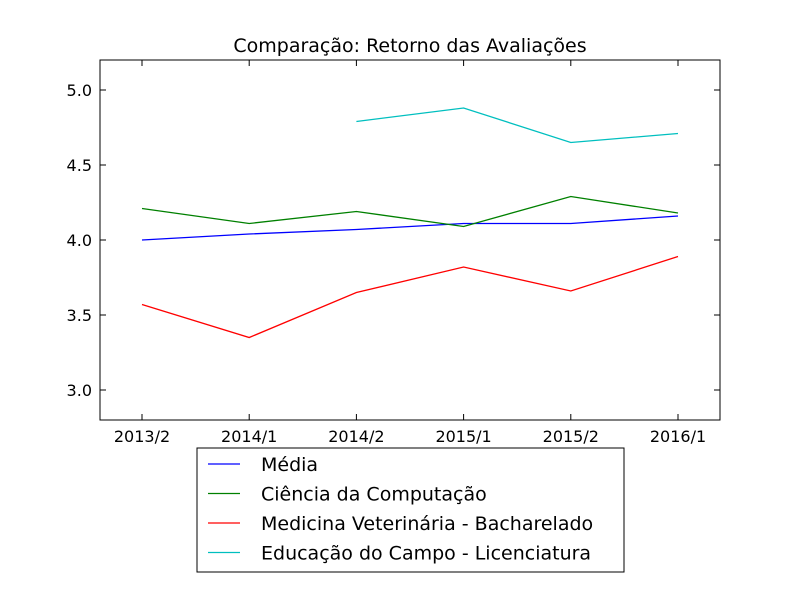 This screenshot has height=600, width=800. What do you see at coordinates (79, 315) in the screenshot?
I see `y-tick-label: 3.5` at bounding box center [79, 315].